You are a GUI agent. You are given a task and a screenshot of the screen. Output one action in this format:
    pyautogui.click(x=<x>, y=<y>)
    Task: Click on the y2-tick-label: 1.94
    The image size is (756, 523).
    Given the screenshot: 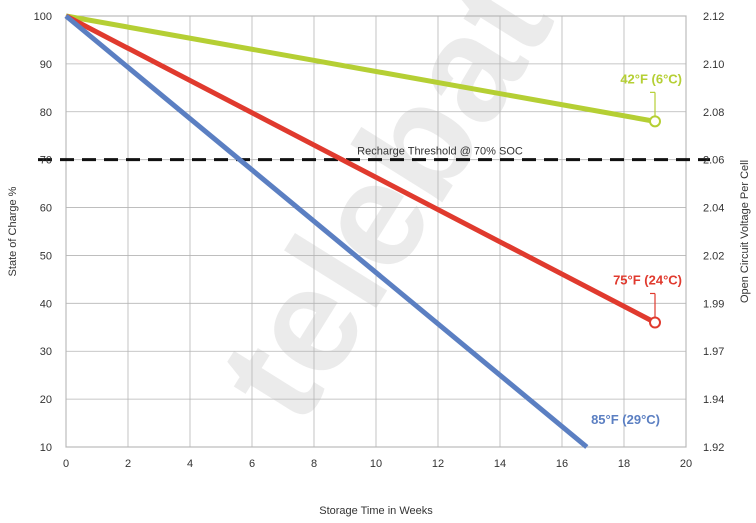 What is the action you would take?
    pyautogui.click(x=713, y=400)
    